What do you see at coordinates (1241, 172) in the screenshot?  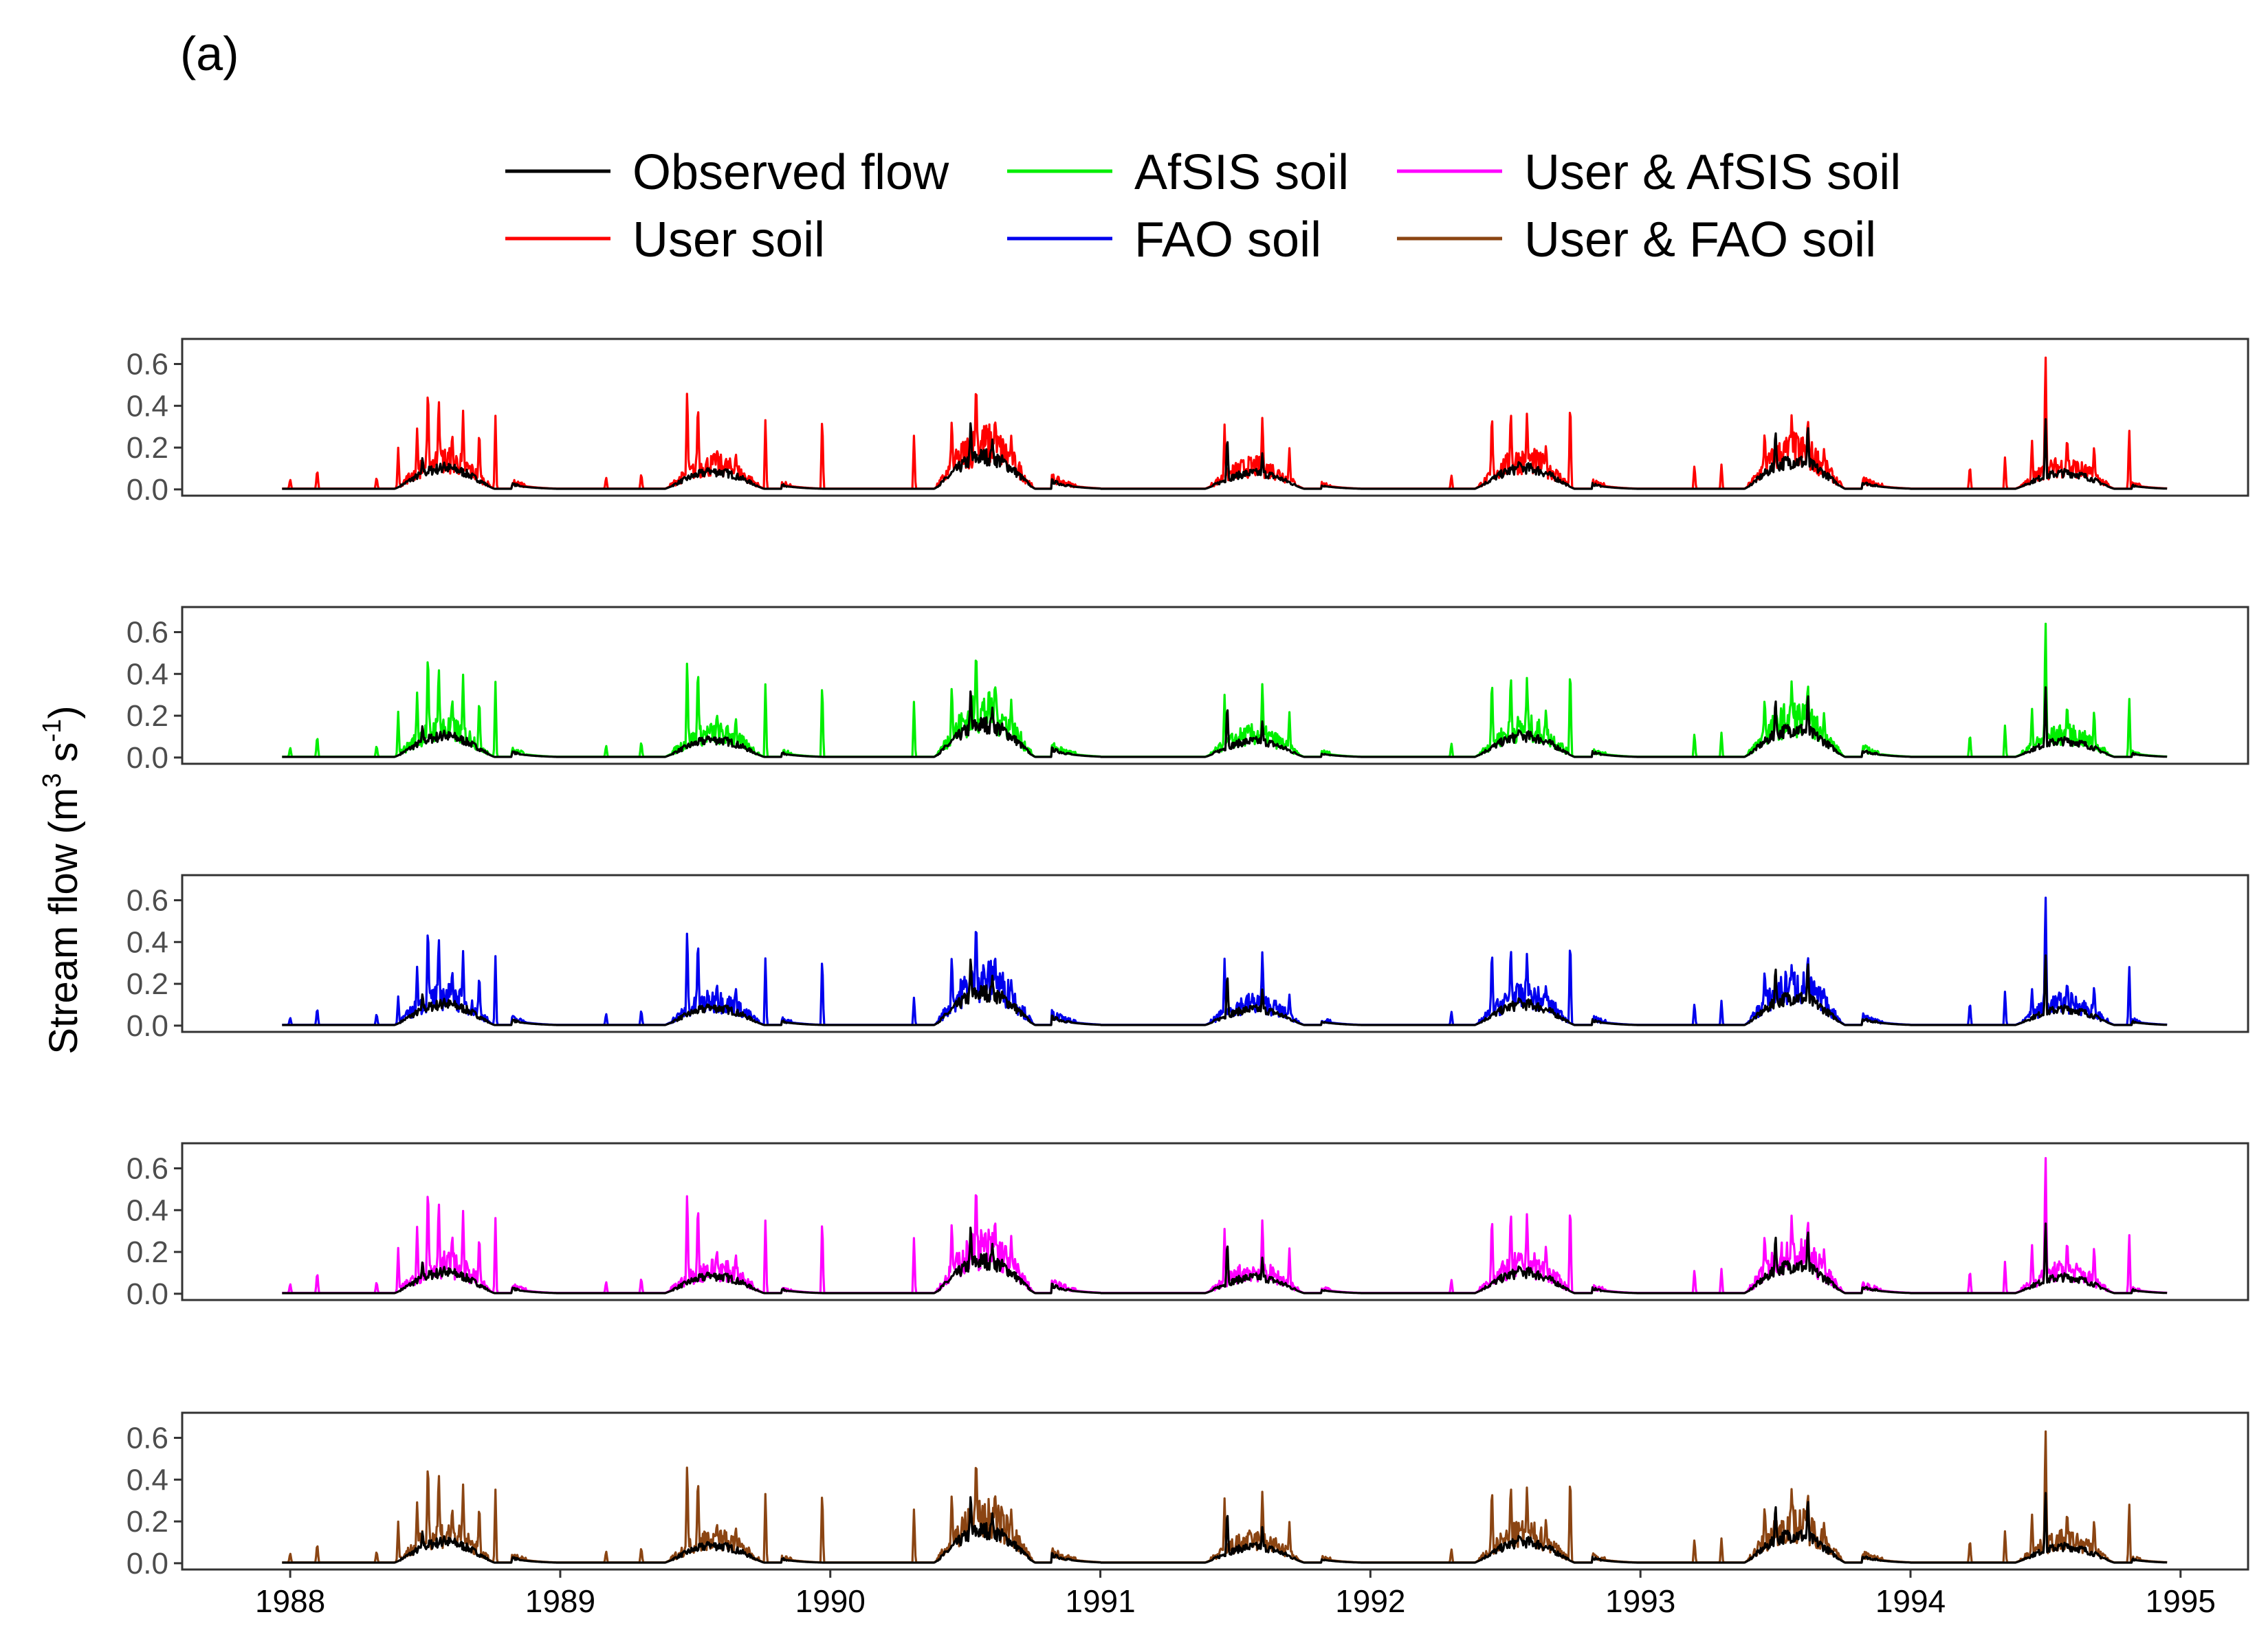 I see `legend-label-afsis: AfSIS soil` at bounding box center [1241, 172].